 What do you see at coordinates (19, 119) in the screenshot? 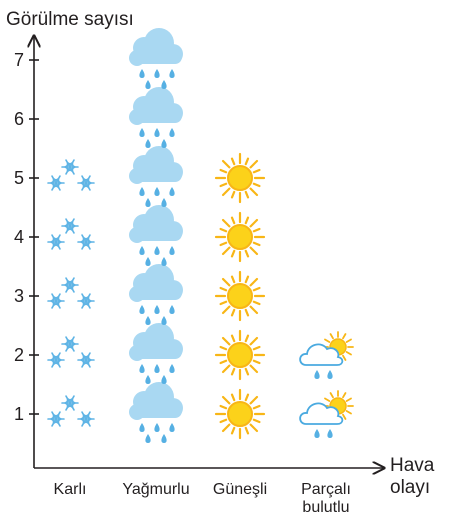
I see `y-tick-label: 6` at bounding box center [19, 119].